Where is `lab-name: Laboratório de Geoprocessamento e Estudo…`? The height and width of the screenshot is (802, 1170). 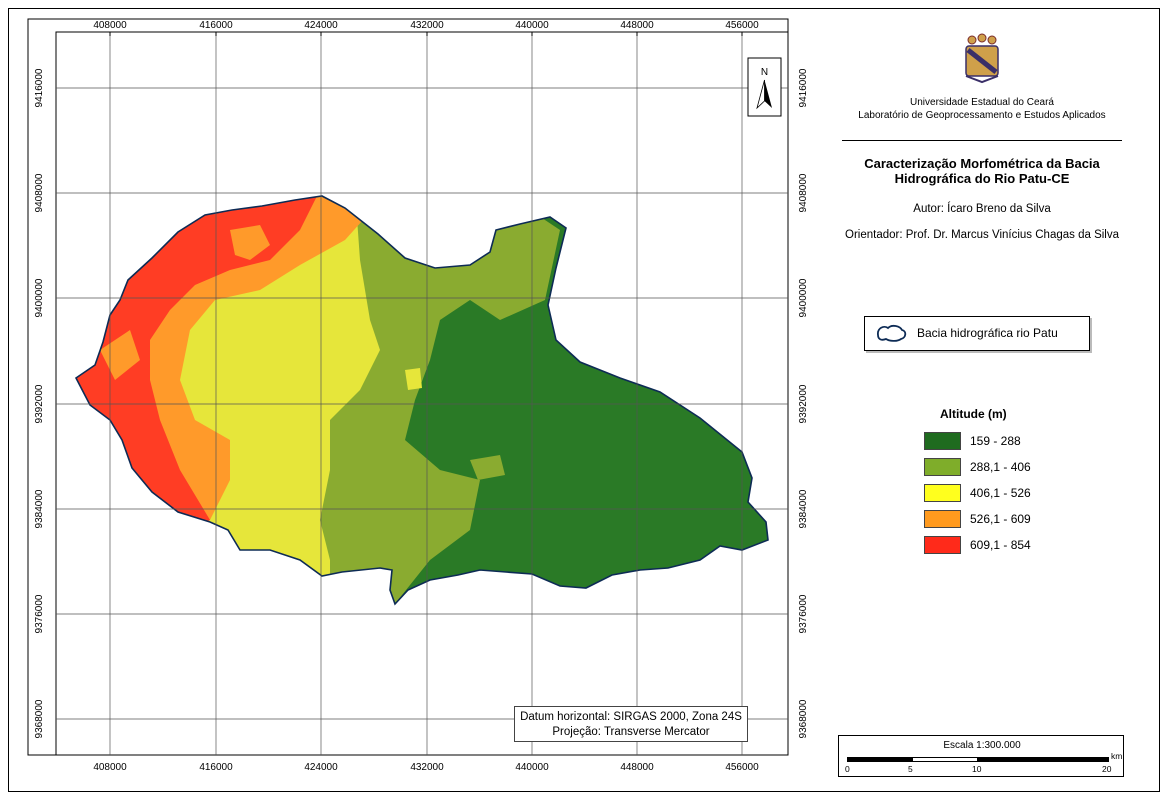
lab-name: Laboratório de Geoprocessamento e Estudo… is located at coordinates (982, 115).